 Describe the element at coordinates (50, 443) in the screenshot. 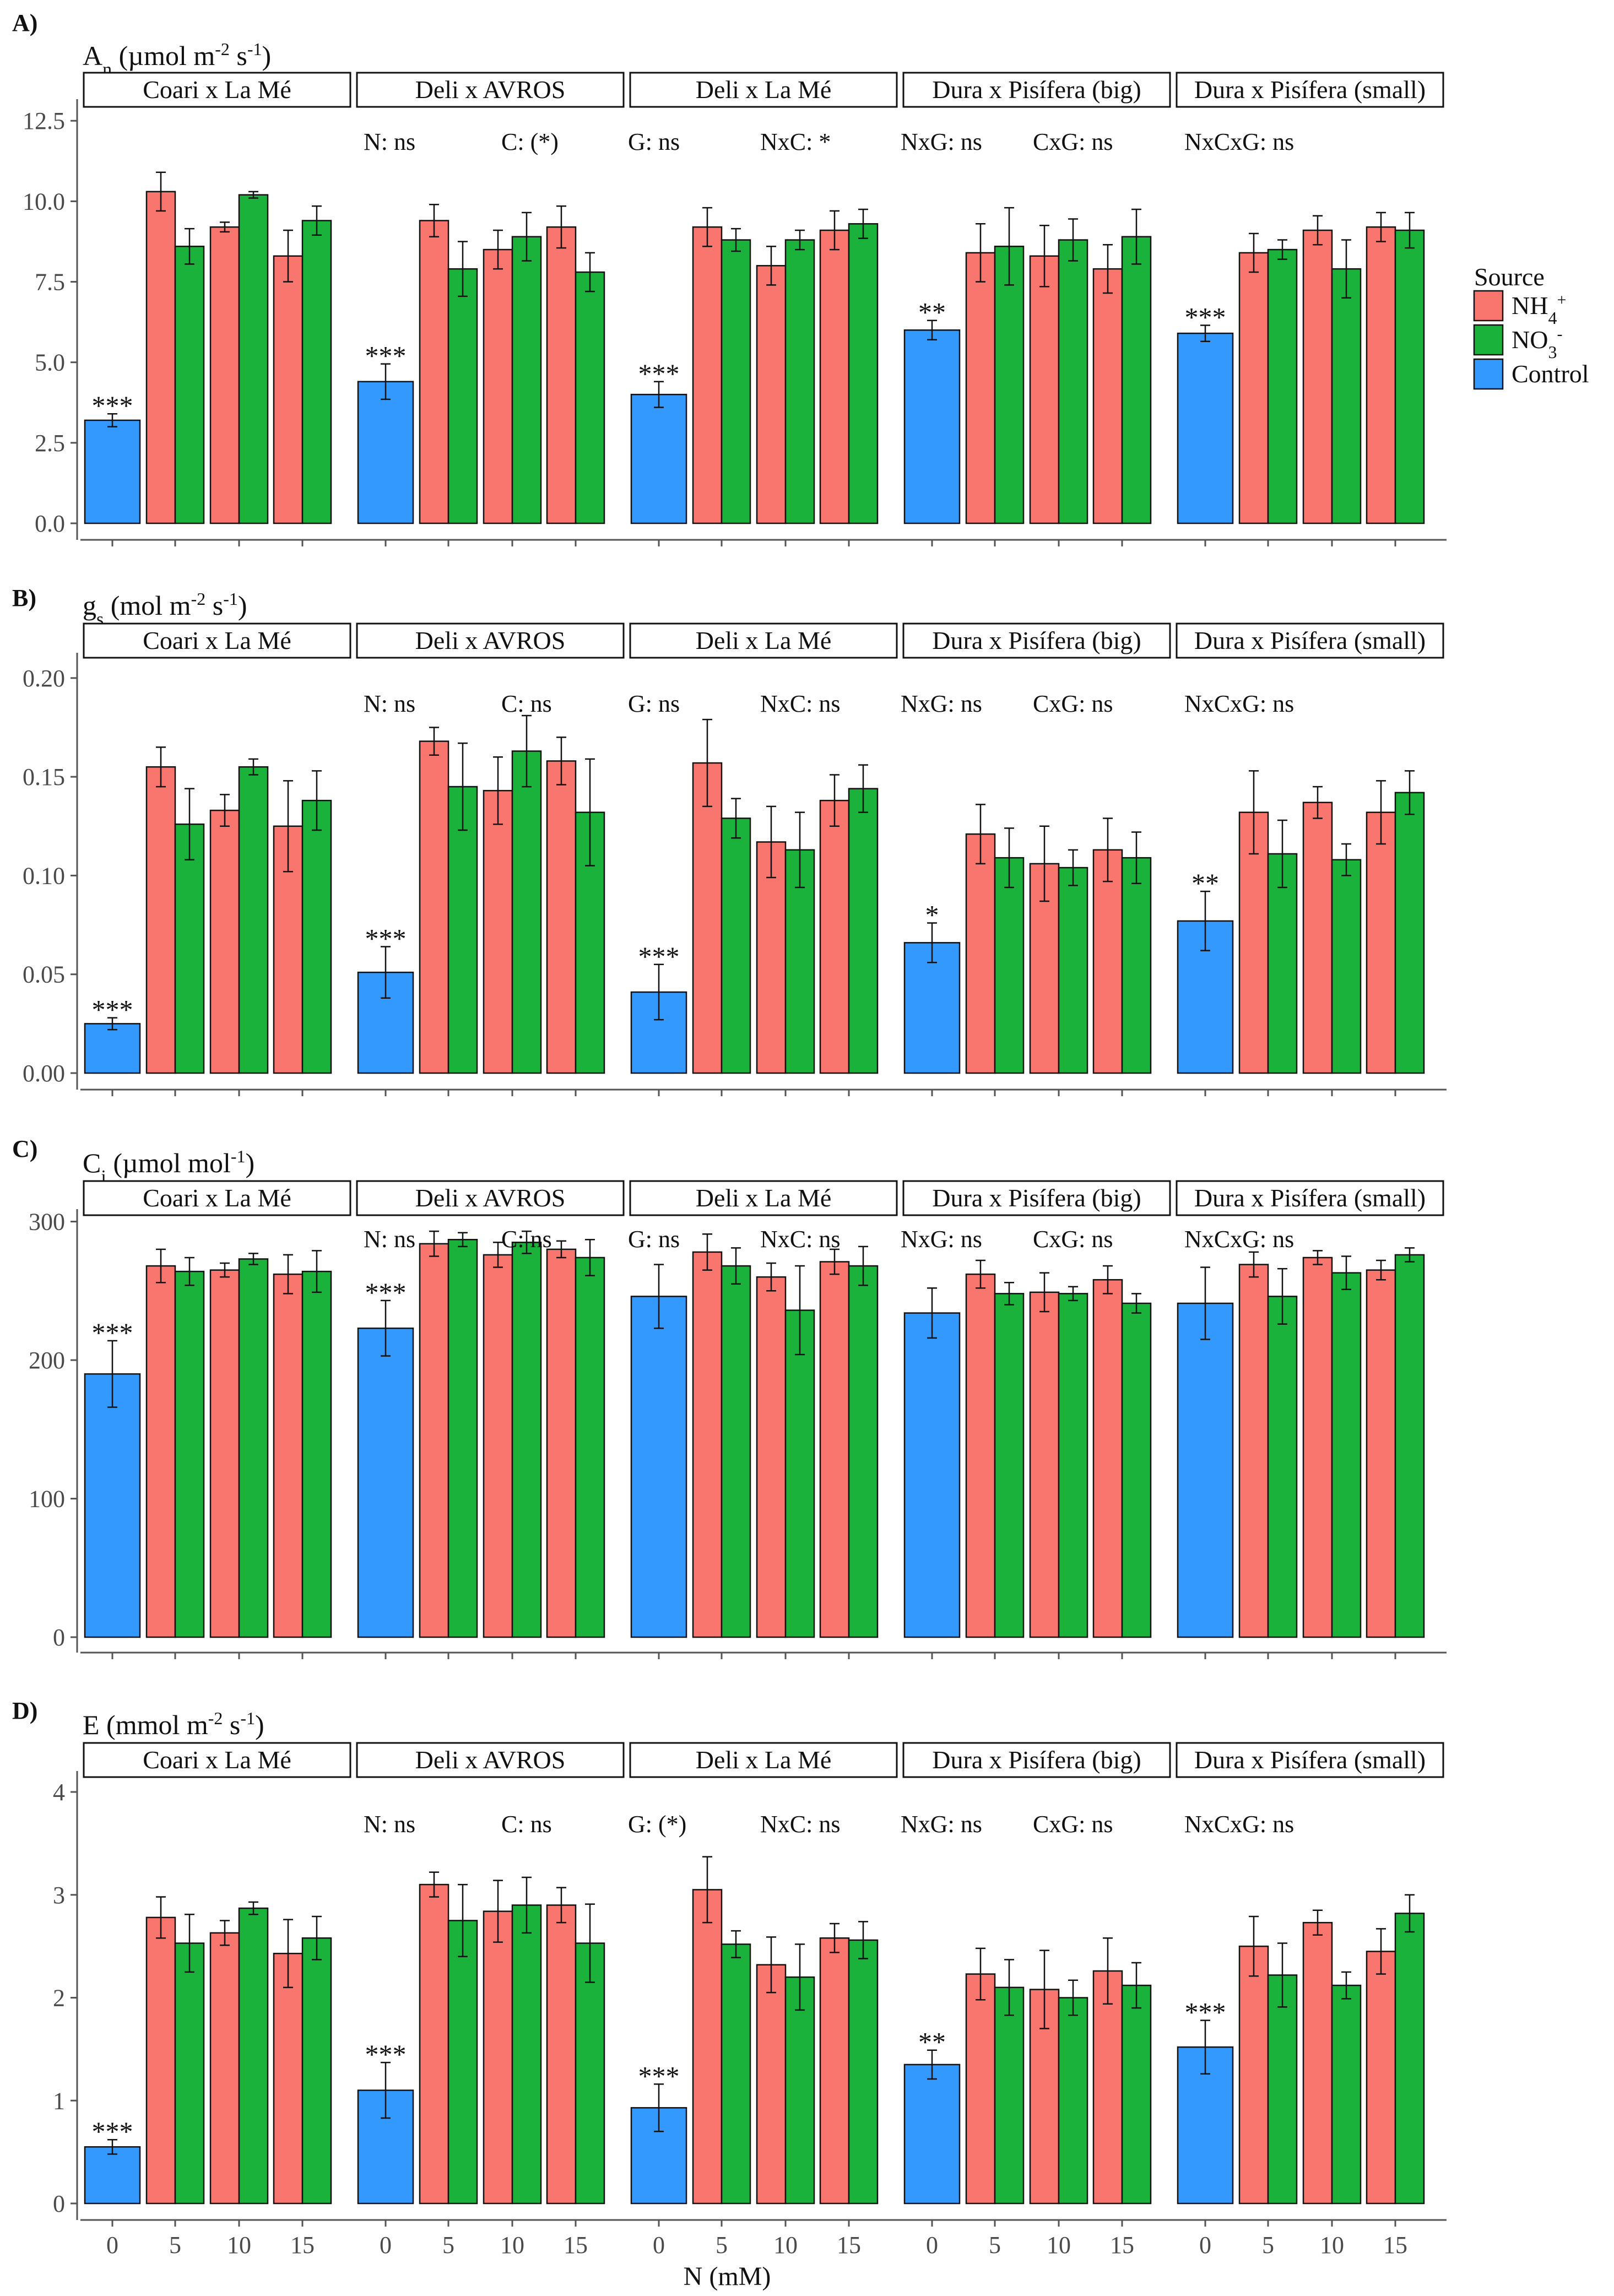

I see `y-tick-label: 2.5` at that location.